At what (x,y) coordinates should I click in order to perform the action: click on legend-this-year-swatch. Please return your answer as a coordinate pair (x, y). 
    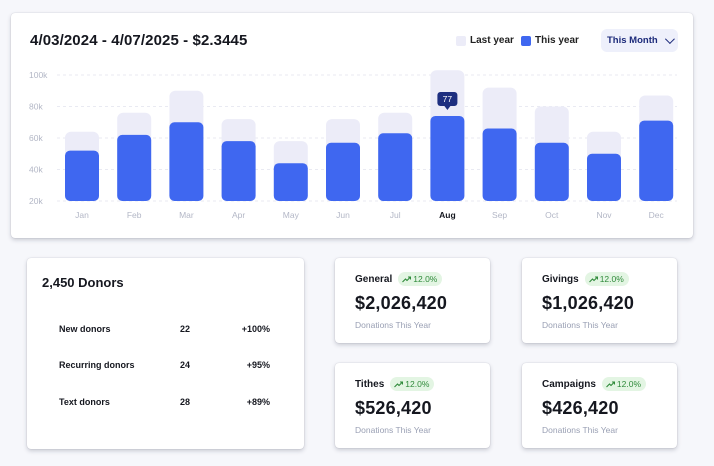
    Looking at the image, I should click on (526, 40).